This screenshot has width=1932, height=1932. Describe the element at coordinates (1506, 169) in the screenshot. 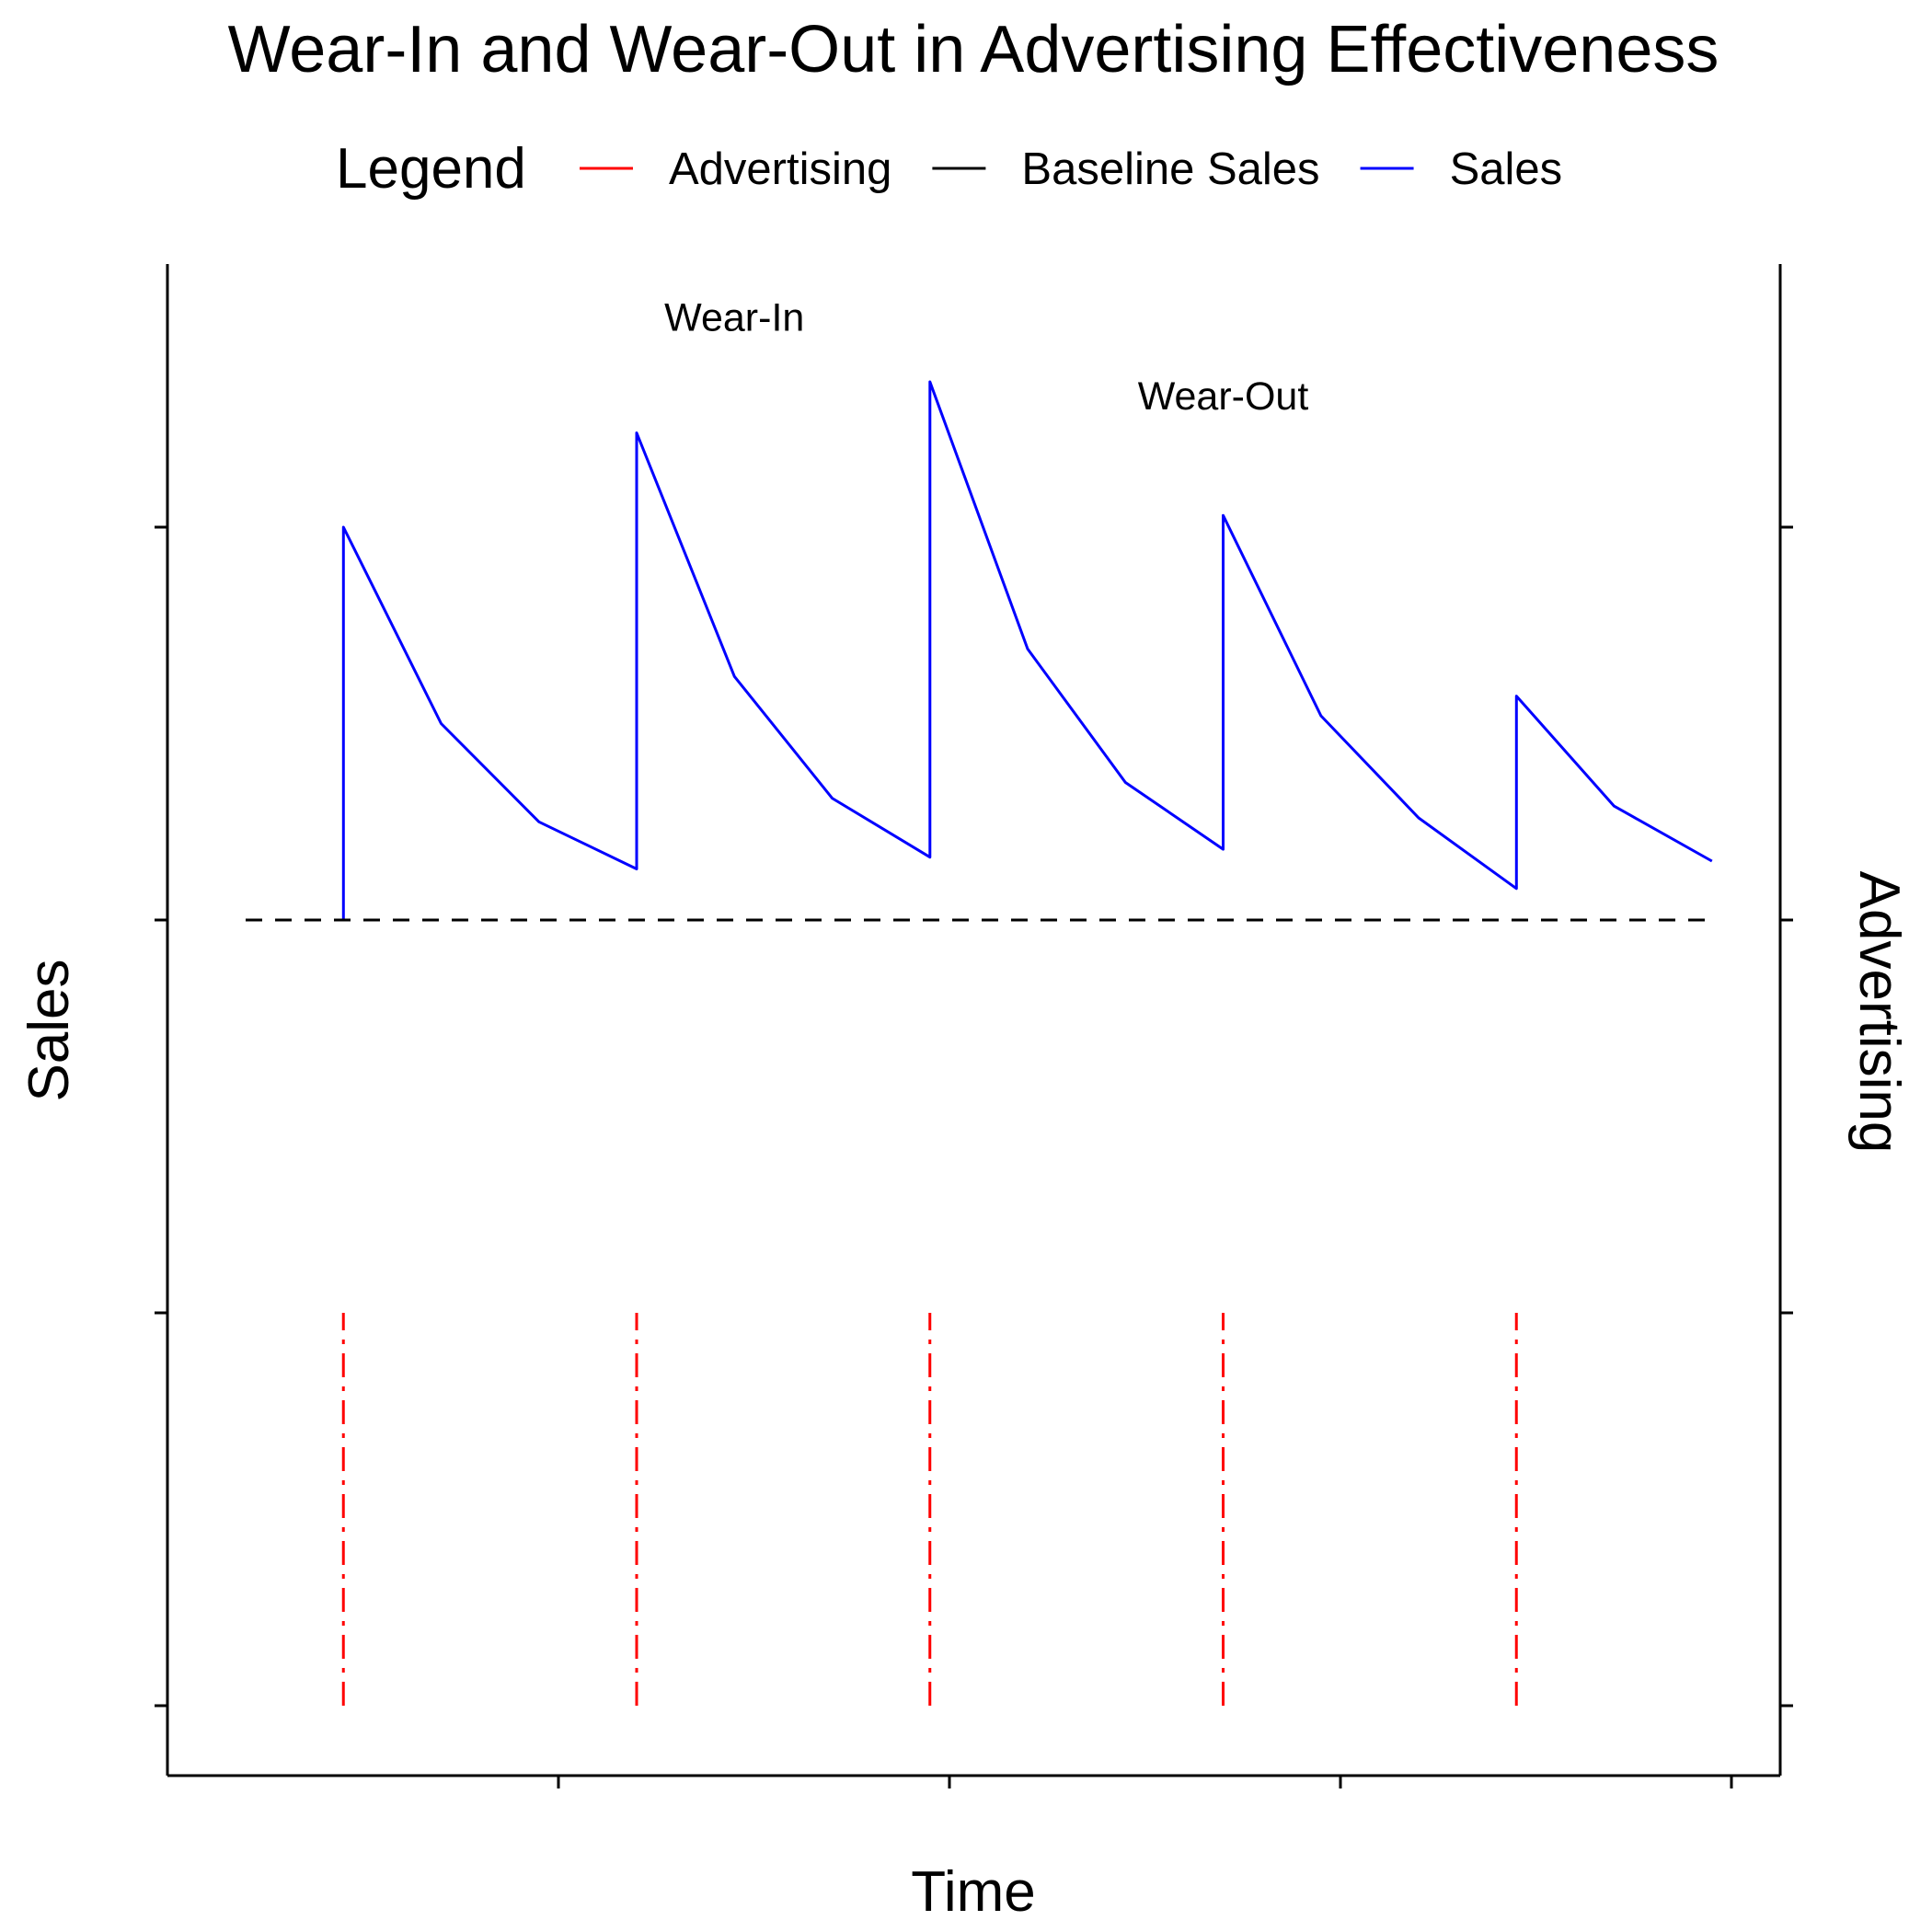

I see `legend-label-sales: Sales` at that location.